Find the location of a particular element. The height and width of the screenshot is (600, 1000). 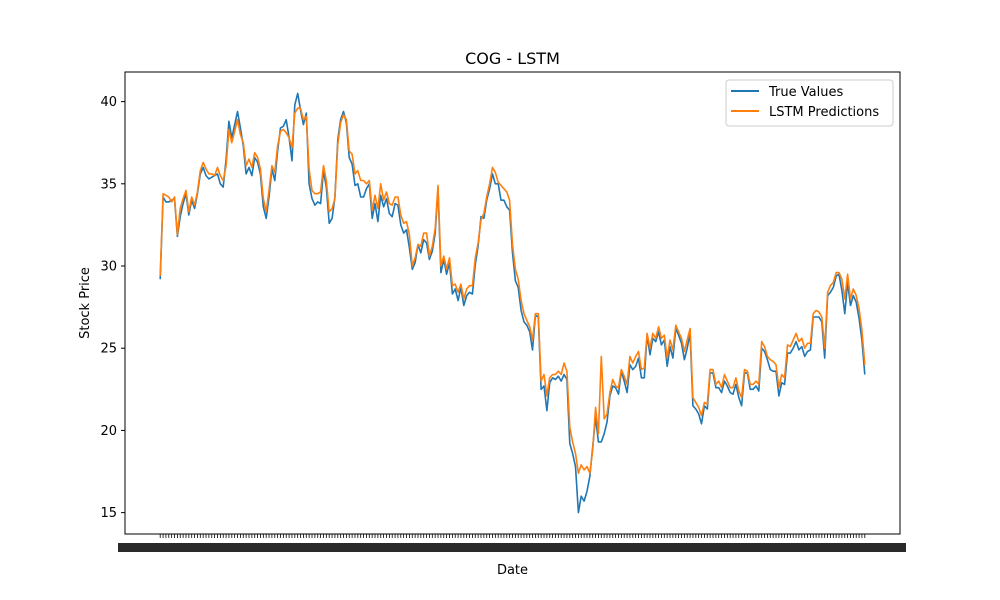

y-tick-label: 40 is located at coordinates (108, 102).